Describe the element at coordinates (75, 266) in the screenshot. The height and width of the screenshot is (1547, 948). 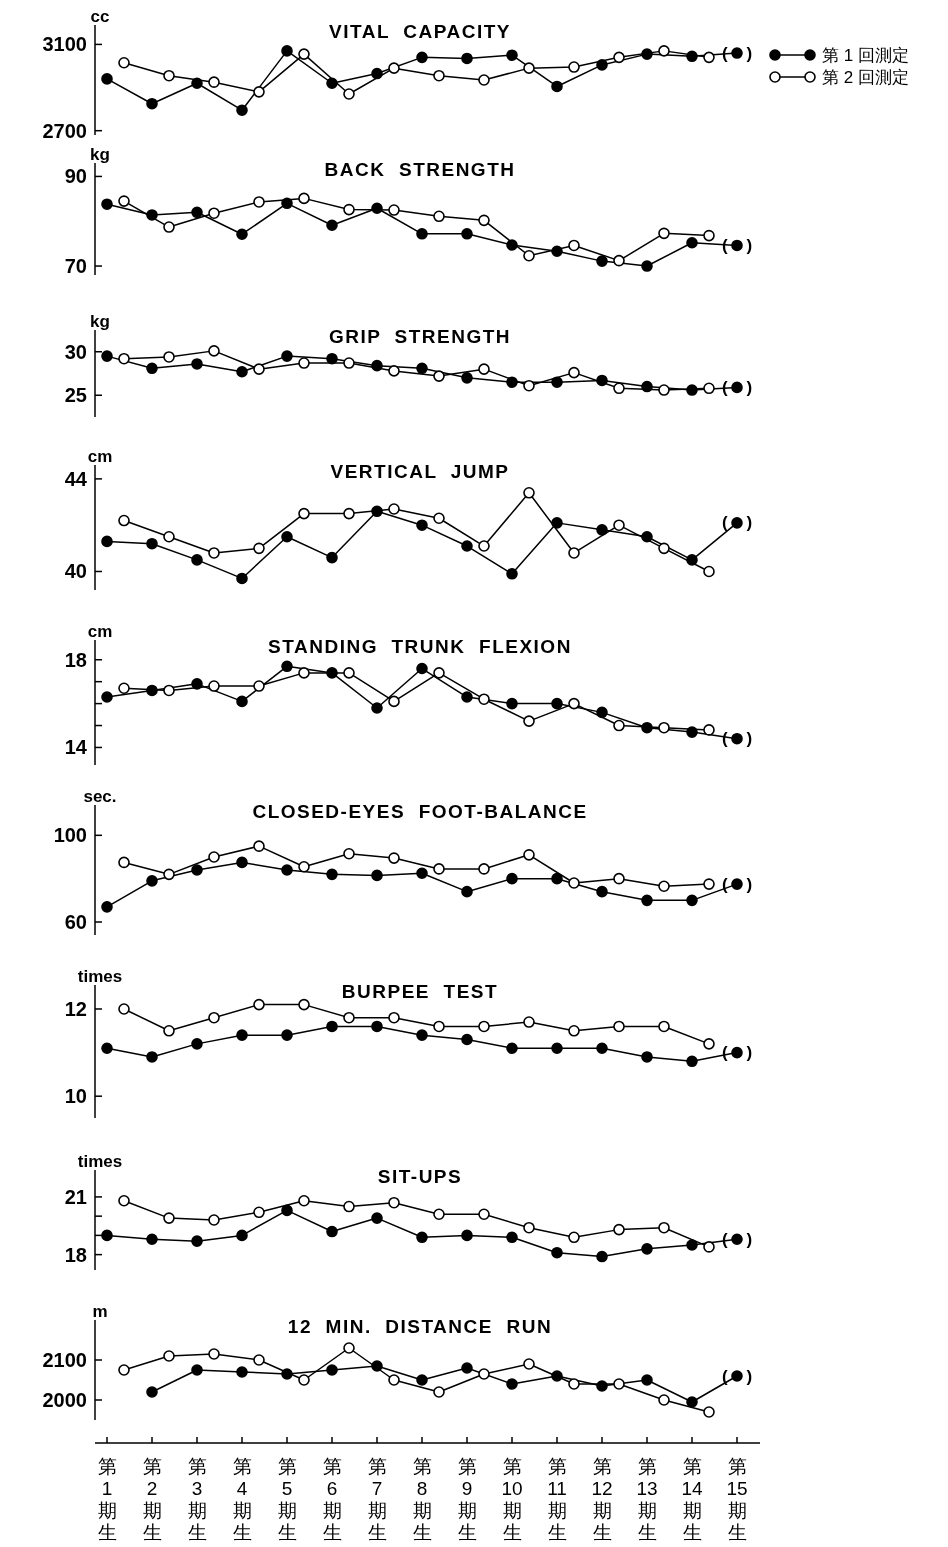
I see `y-tick-label: 70` at that location.